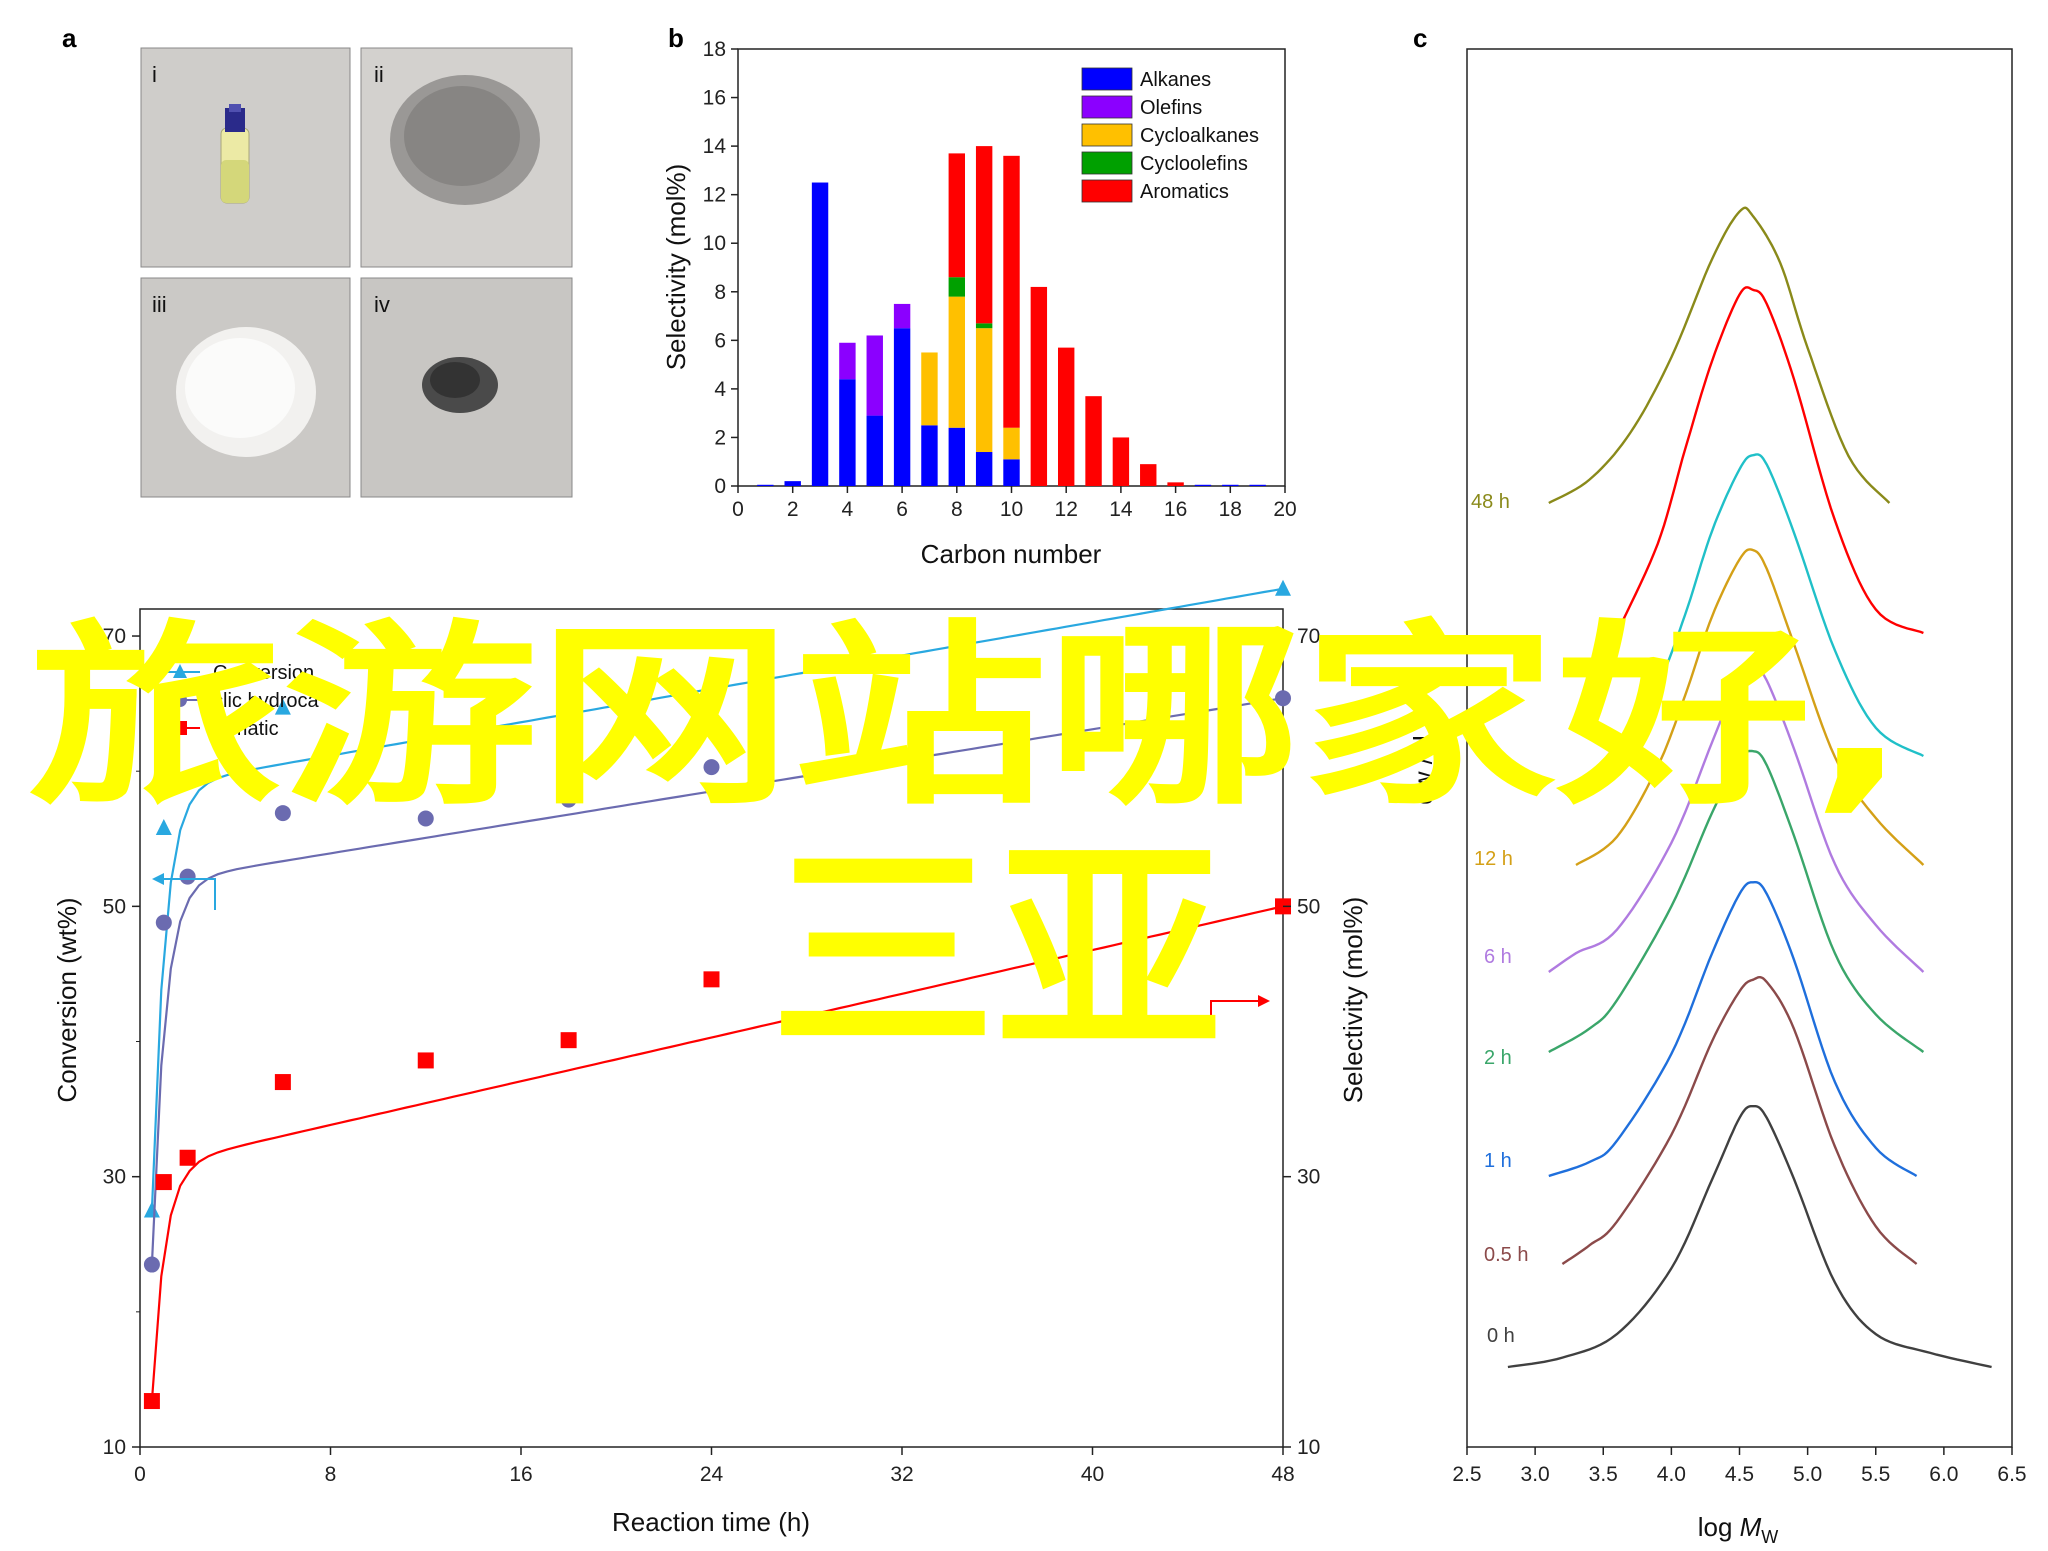 The width and height of the screenshot is (2048, 1551). What do you see at coordinates (245, 157) in the screenshot?
I see `photo-i: i` at bounding box center [245, 157].